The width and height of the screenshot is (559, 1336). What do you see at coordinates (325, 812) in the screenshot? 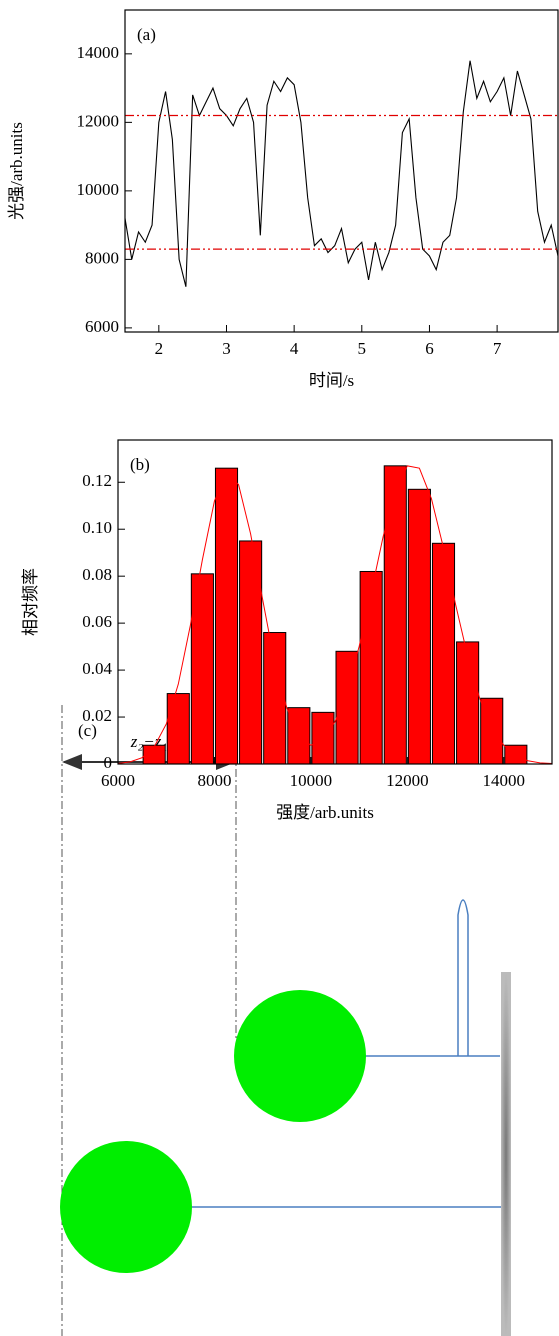
I see `x-axis-label: 强度/arb.units` at bounding box center [325, 812].